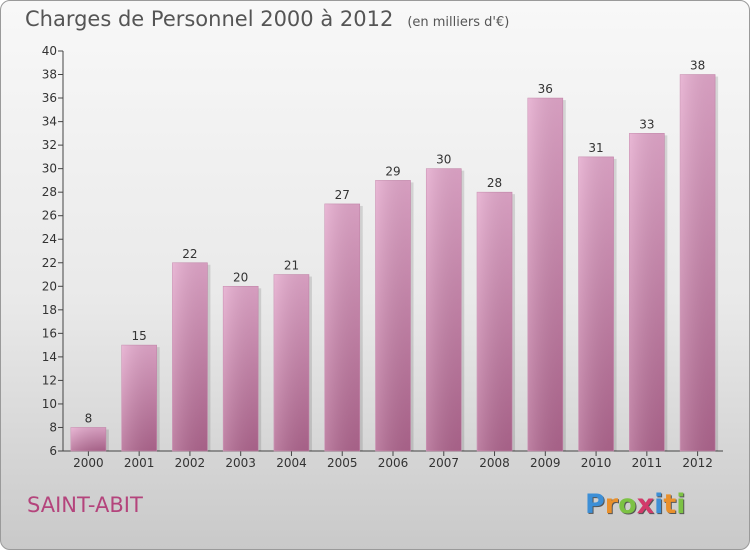 This screenshot has height=550, width=750. I want to click on logo-letter: r, so click(611, 504).